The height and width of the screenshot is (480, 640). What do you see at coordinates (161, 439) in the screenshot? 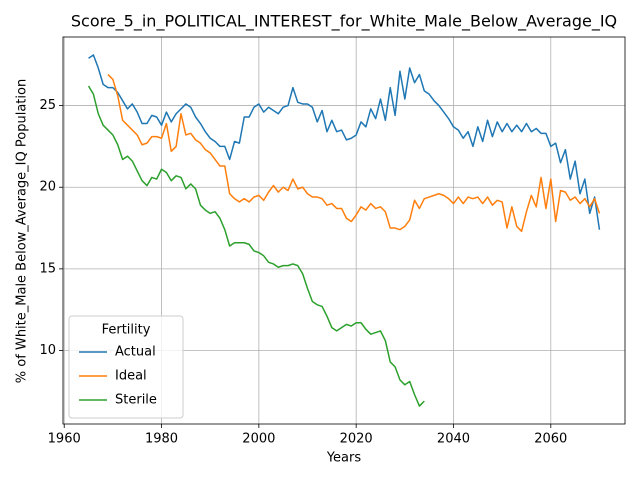
I see `x-tick-label: 1980` at bounding box center [161, 439].